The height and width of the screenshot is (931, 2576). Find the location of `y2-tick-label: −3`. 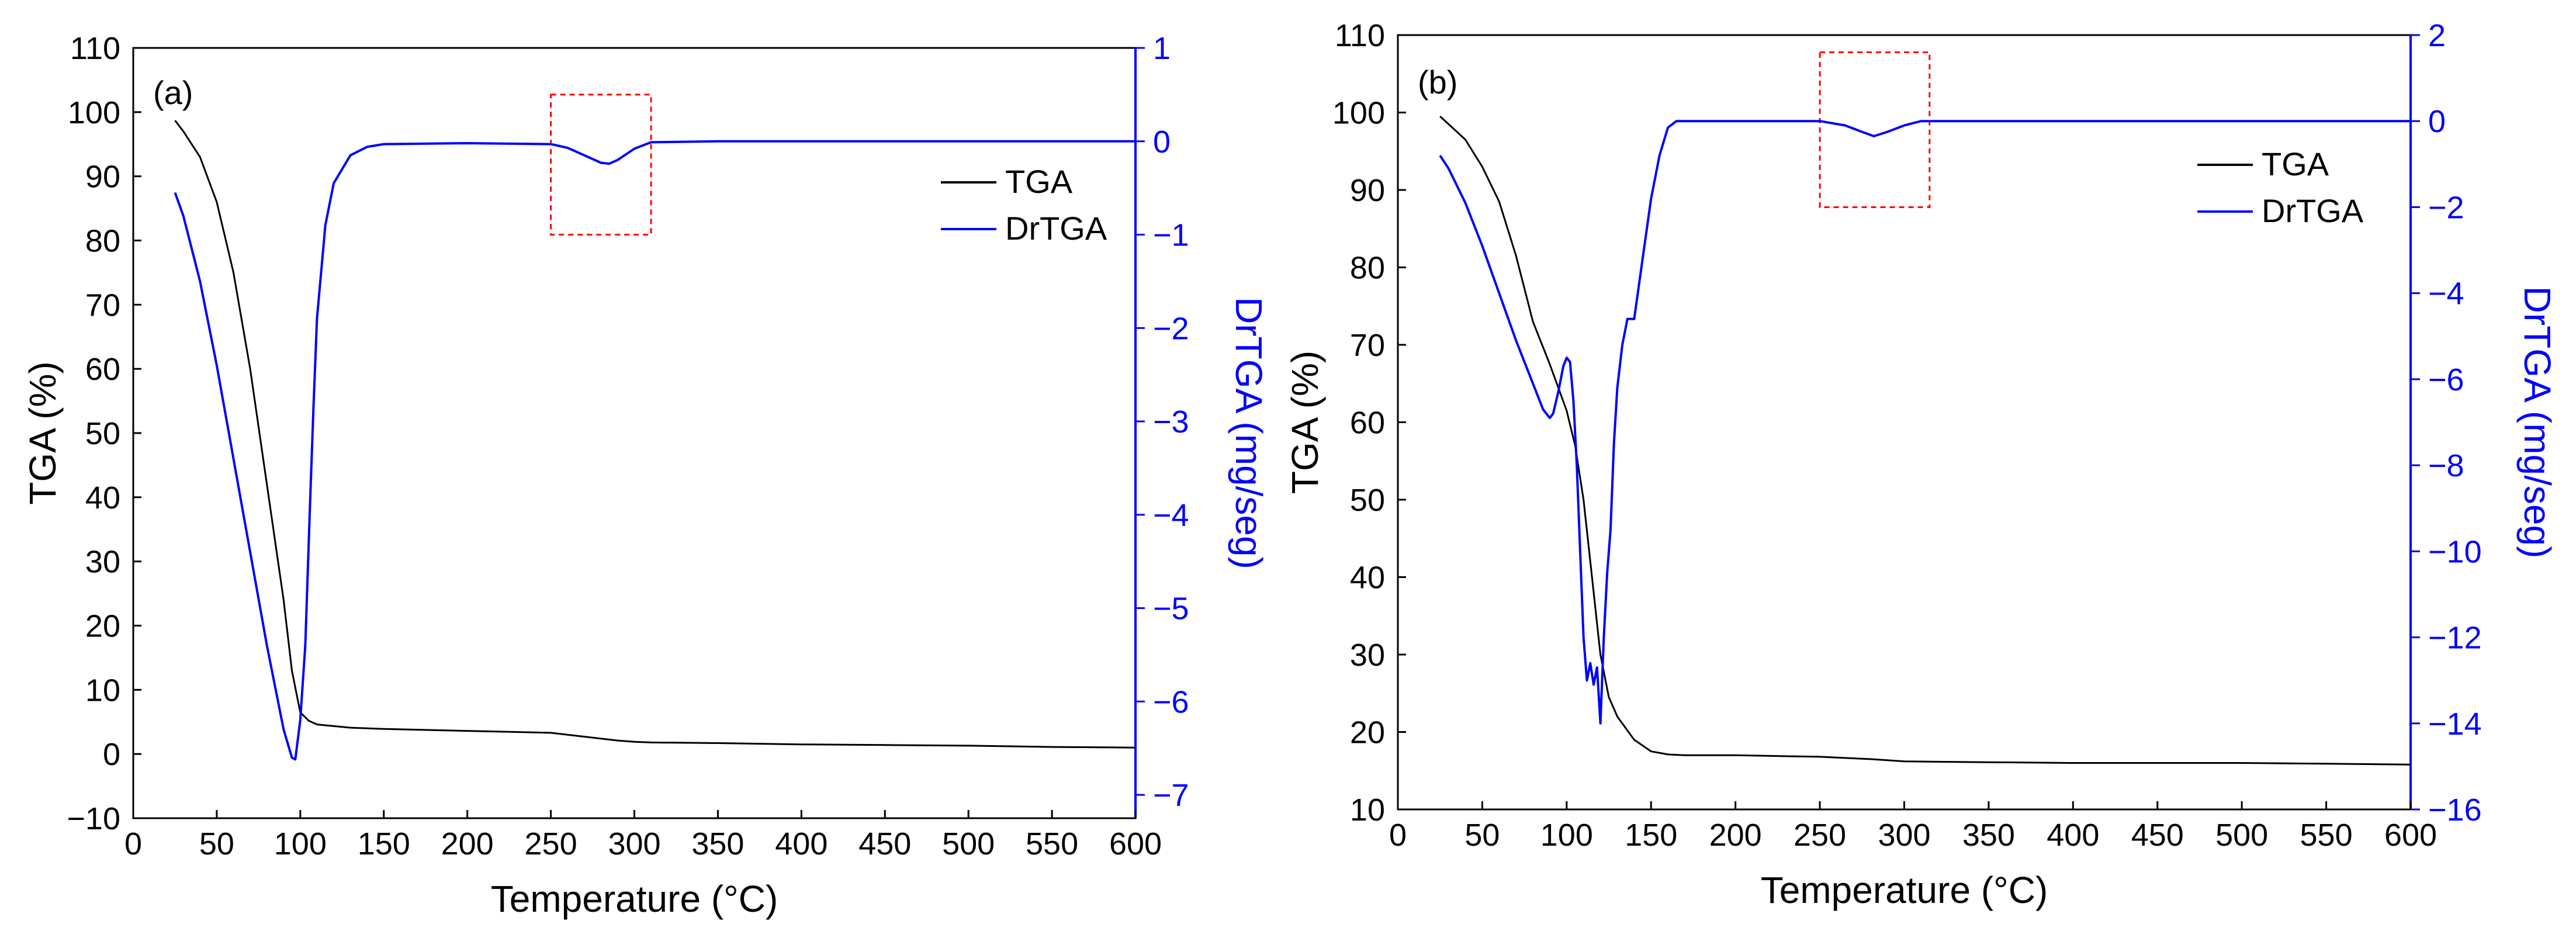

y2-tick-label: −3 is located at coordinates (1171, 421).